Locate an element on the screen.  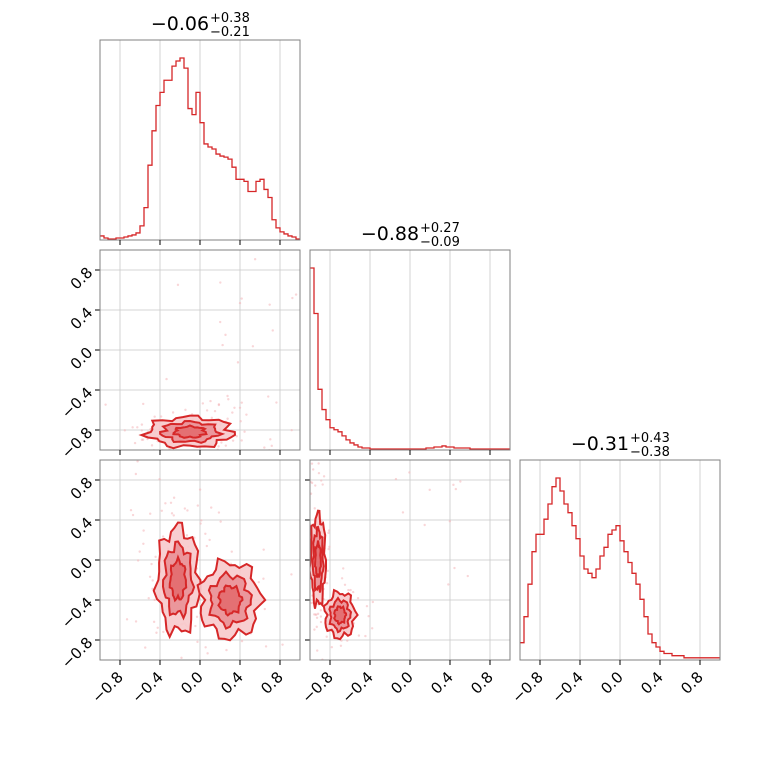
2d-p0-p2-panel is located at coordinates (198, 587).